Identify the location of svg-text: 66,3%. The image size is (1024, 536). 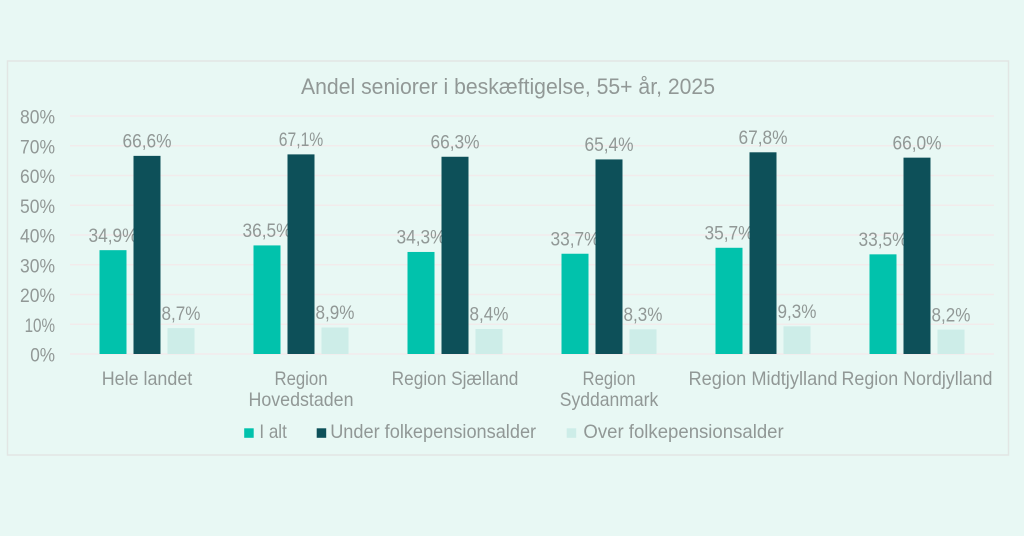
(454, 142).